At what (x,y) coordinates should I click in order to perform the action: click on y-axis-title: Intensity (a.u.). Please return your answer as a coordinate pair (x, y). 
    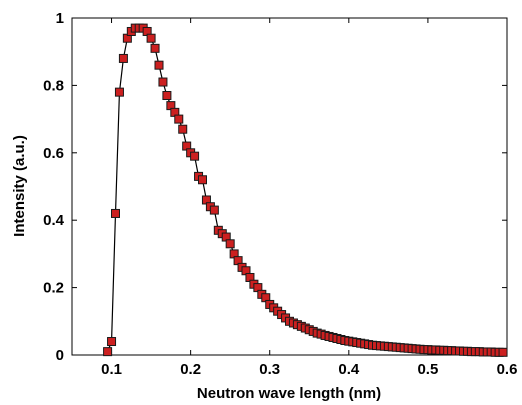
    Looking at the image, I should click on (19, 186).